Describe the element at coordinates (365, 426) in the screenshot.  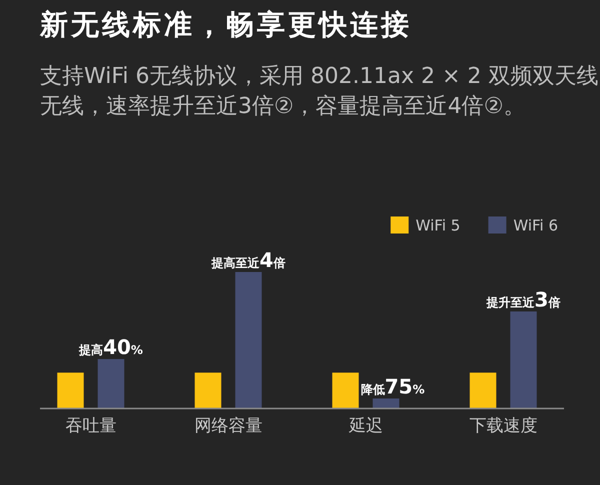
I see `x-tick-label: 延迟` at that location.